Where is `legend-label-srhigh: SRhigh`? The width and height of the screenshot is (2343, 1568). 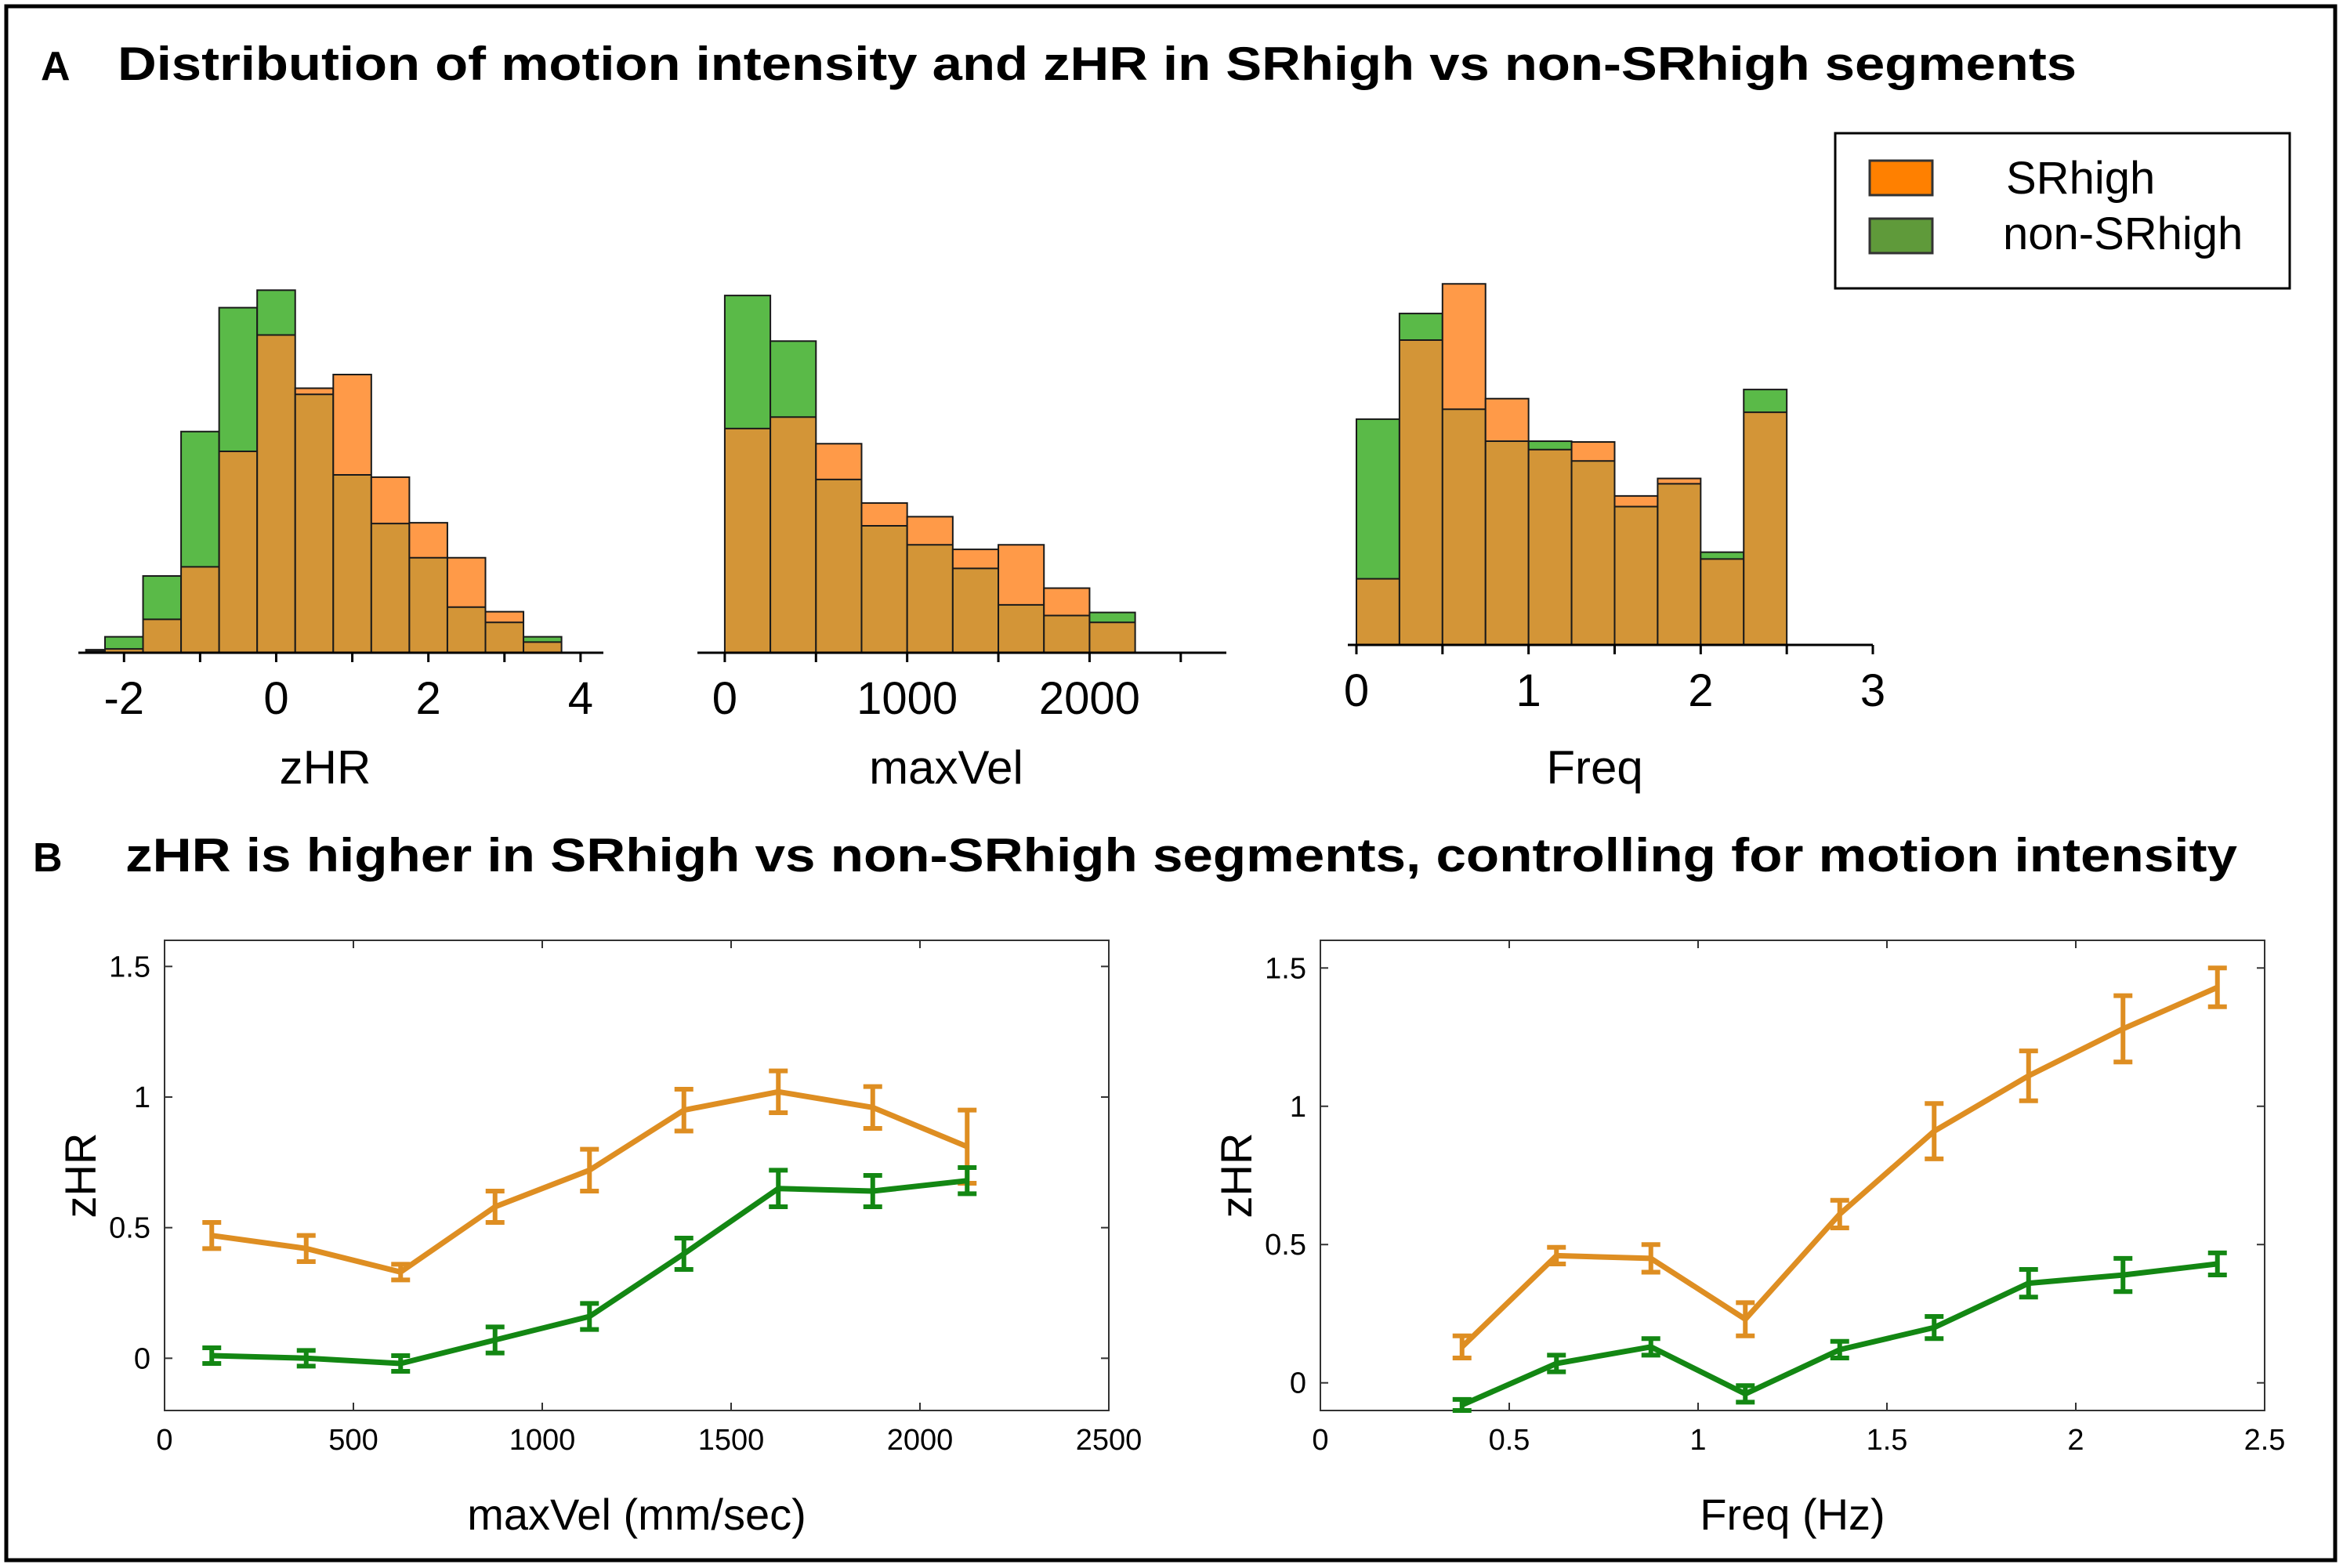
legend-label-srhigh: SRhigh is located at coordinates (2080, 178).